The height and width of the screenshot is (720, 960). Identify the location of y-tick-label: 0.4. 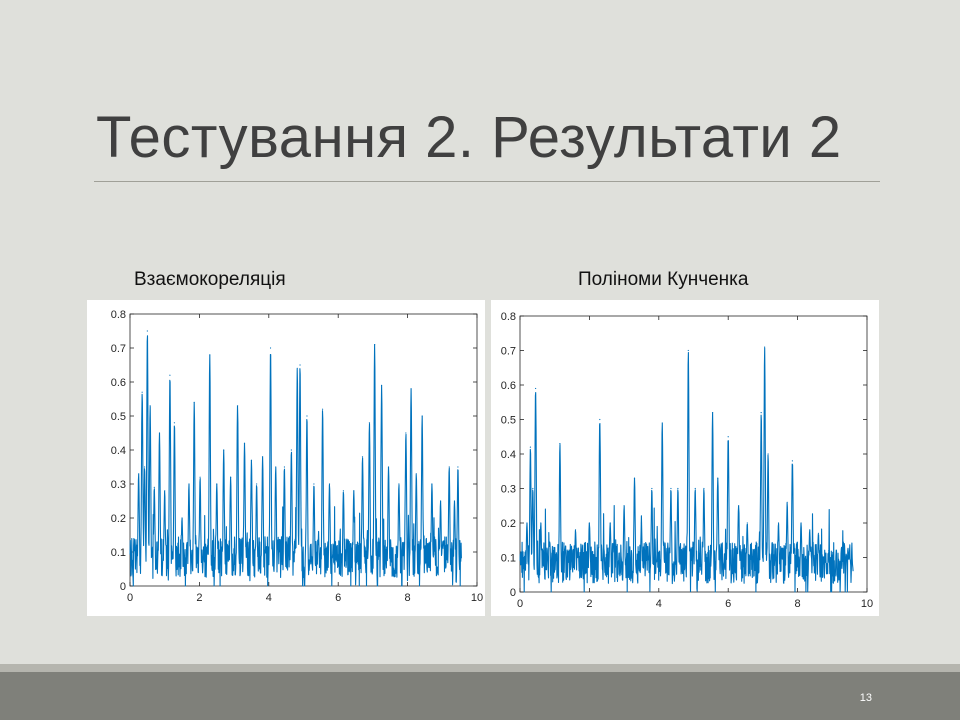
(508, 455).